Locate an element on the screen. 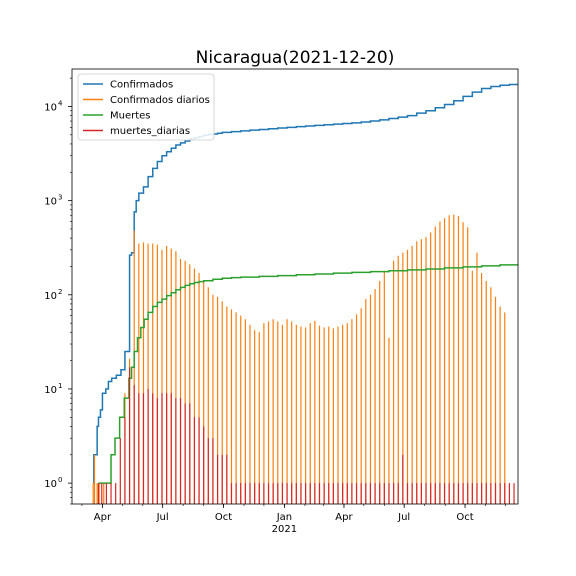  x-tick-label: Jan is located at coordinates (284, 517).